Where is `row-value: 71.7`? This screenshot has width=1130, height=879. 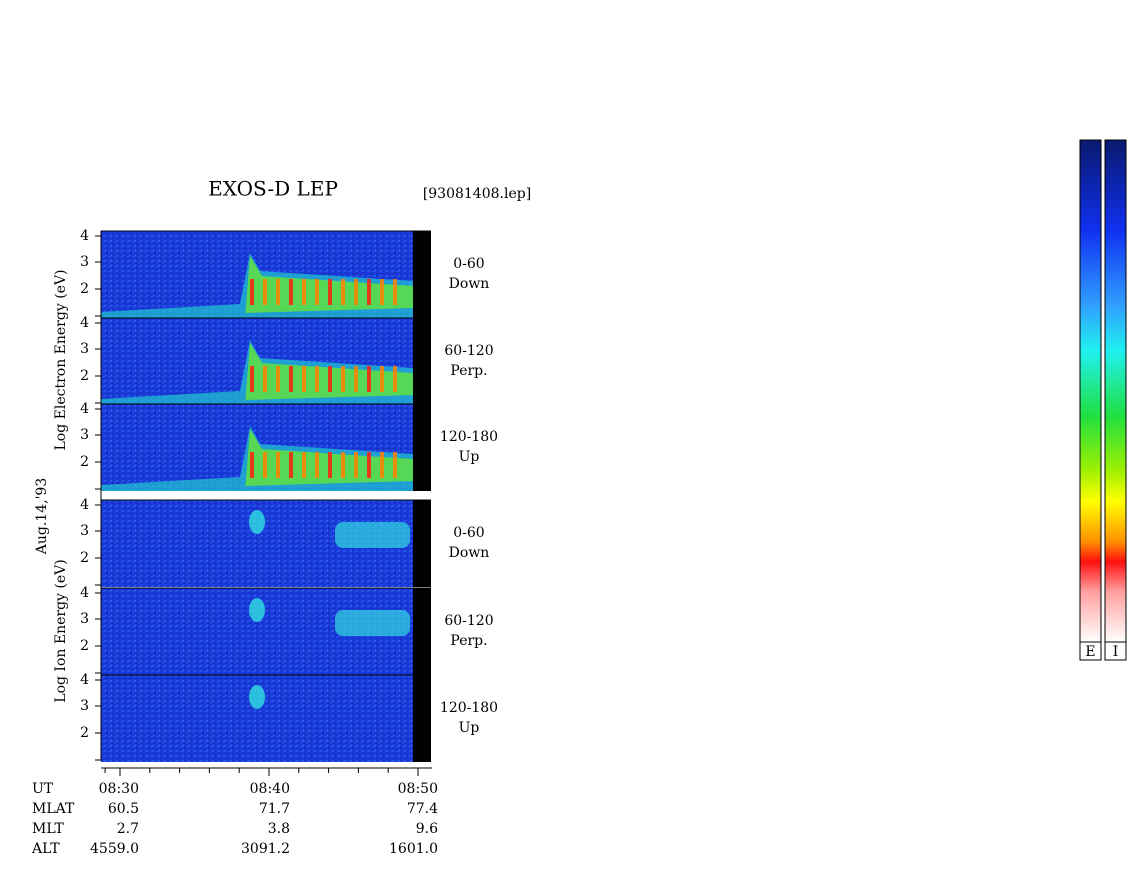 row-value: 71.7 is located at coordinates (274, 809).